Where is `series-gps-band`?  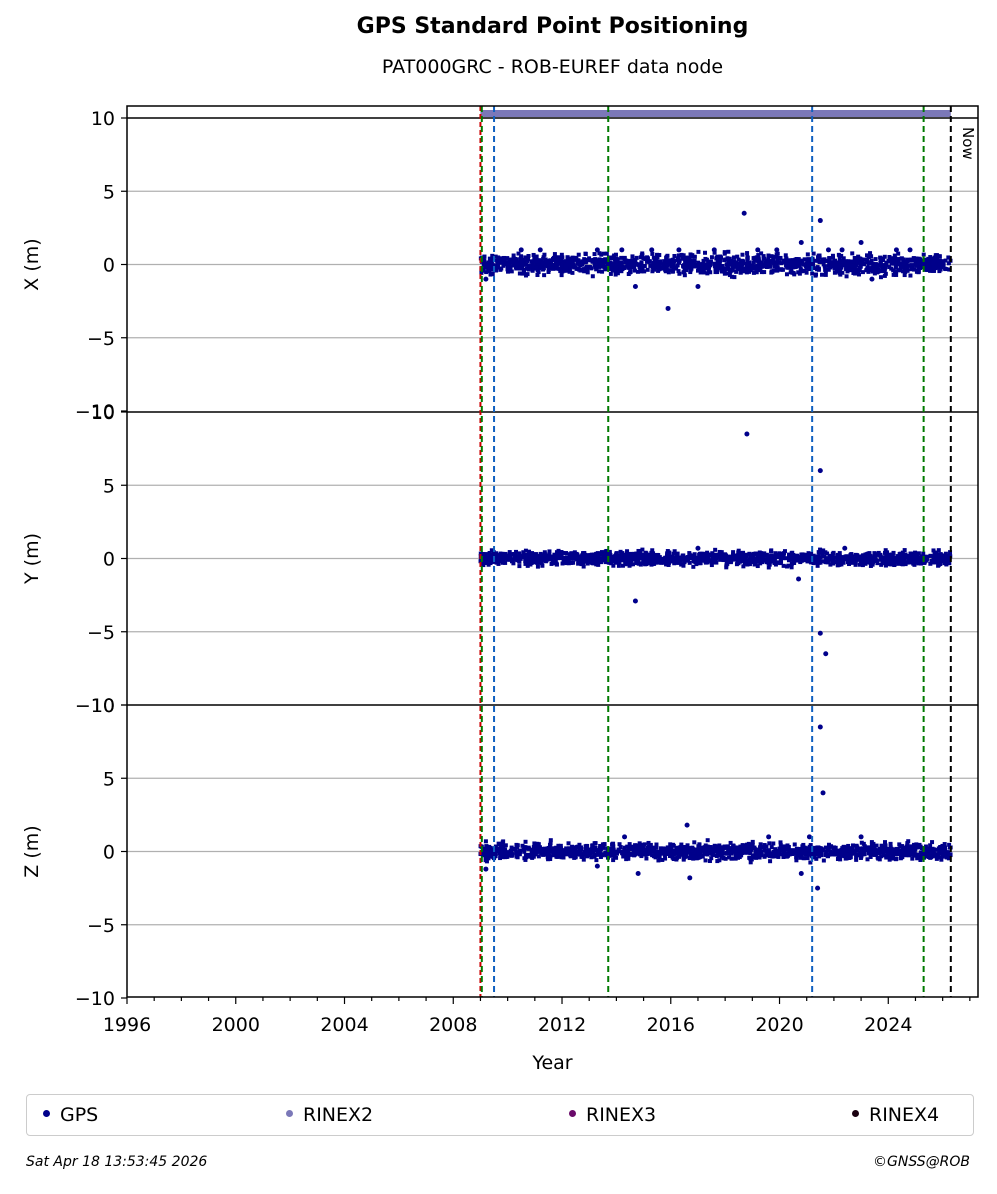 series-gps-band is located at coordinates (715, 264).